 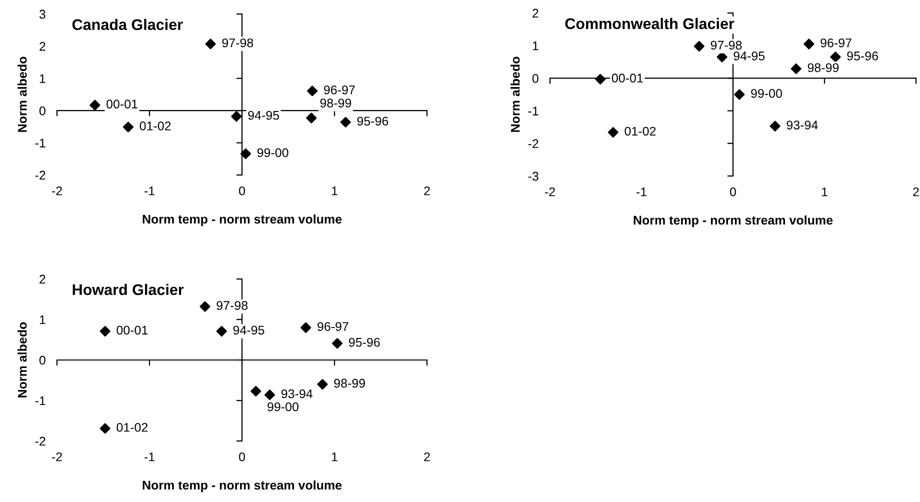 I want to click on chart-title: Canada Glacier, so click(x=127, y=24).